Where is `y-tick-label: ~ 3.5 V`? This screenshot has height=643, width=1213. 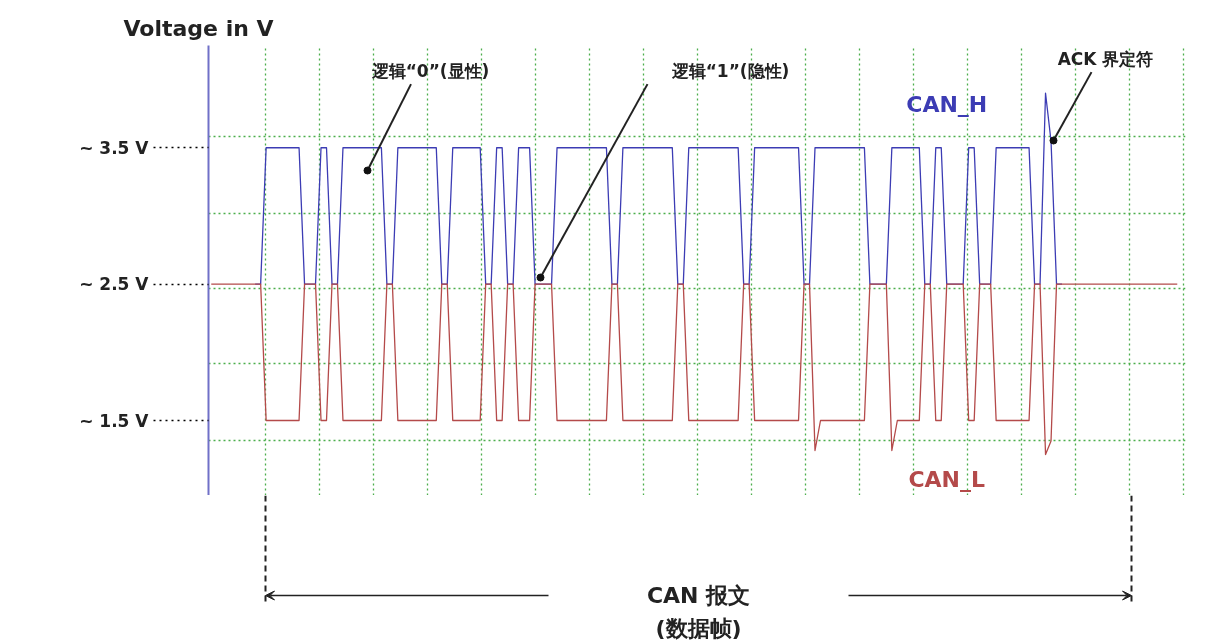
y-tick-label: ~ 3.5 V is located at coordinates (114, 147).